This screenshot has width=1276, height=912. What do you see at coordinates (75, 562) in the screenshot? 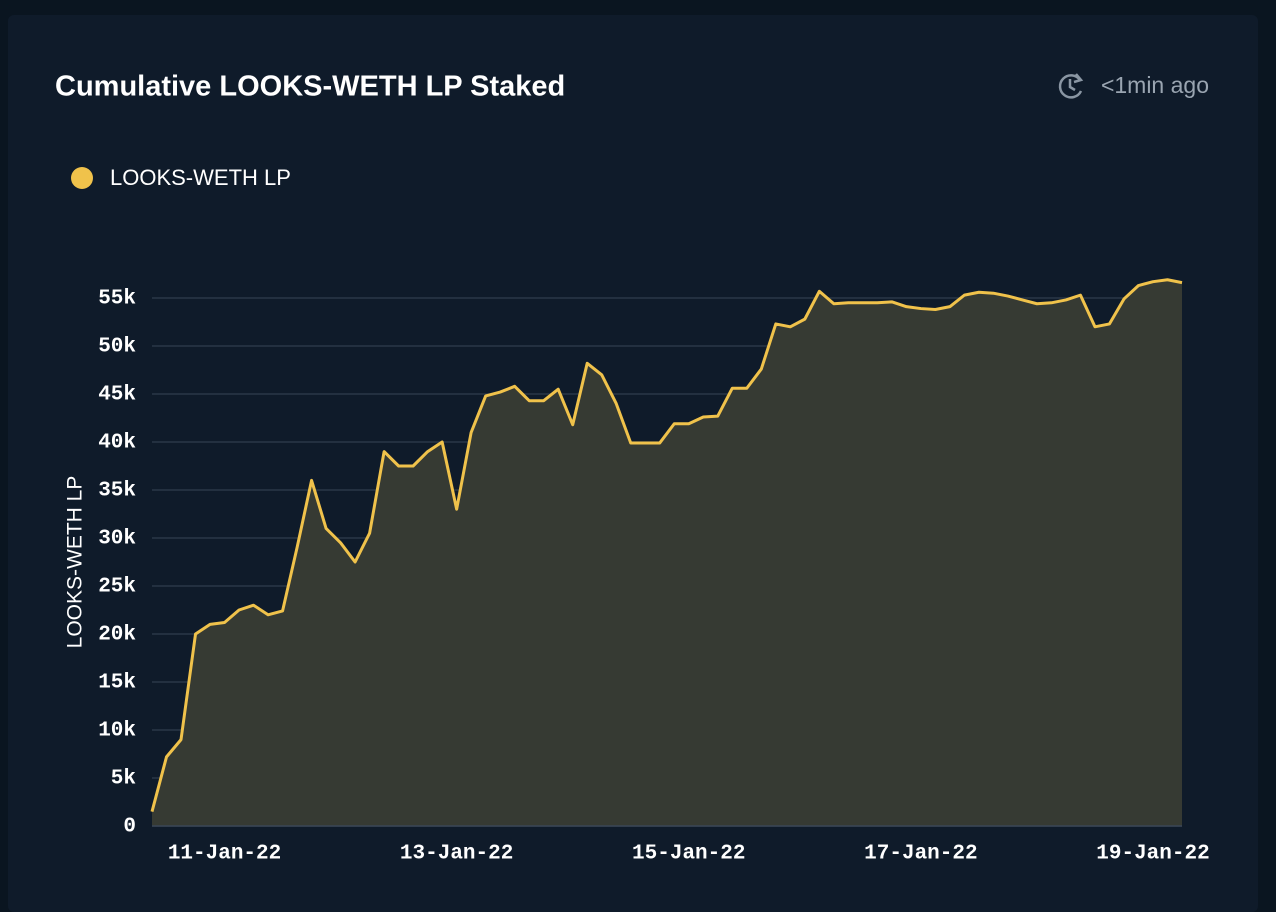
I see `y-axis-label: LOOKS-WETH LP` at bounding box center [75, 562].